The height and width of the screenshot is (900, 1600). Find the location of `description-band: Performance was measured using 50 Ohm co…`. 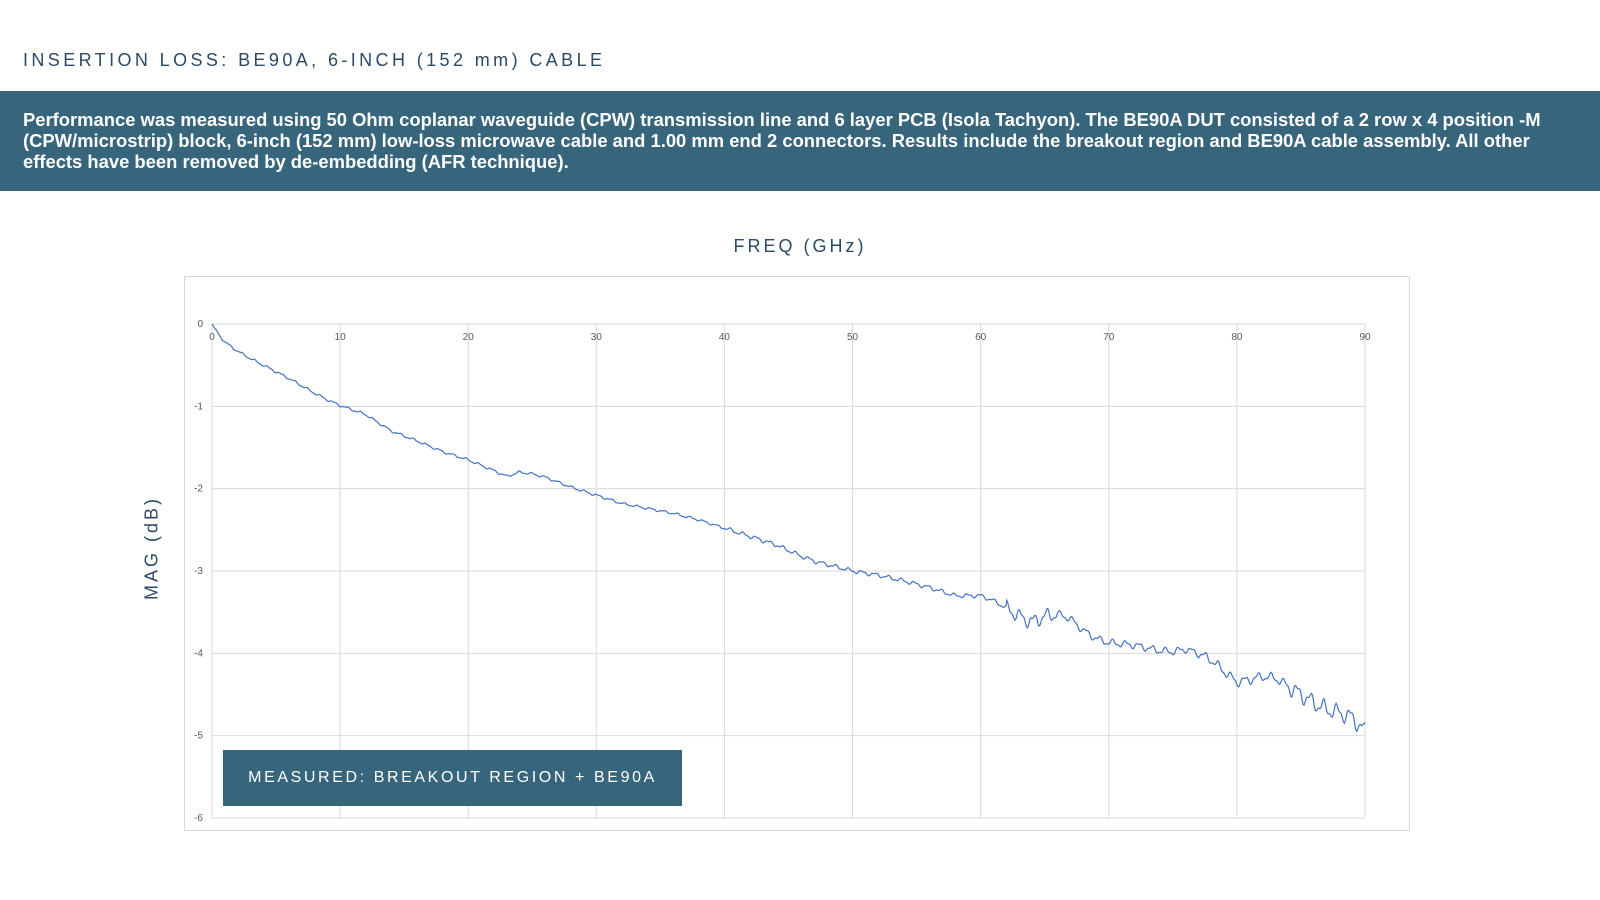

description-band: Performance was measured using 50 Ohm co… is located at coordinates (800, 141).